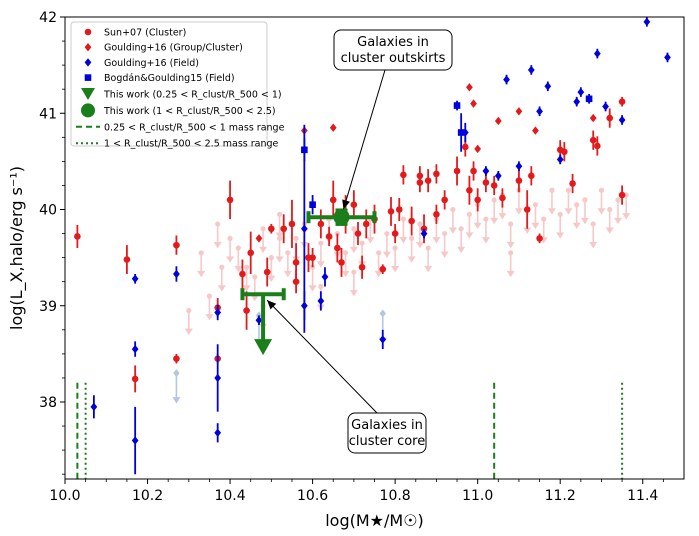  Describe the element at coordinates (145, 33) in the screenshot. I see `legend-label-sun: Sun+07 (Cluster)` at that location.